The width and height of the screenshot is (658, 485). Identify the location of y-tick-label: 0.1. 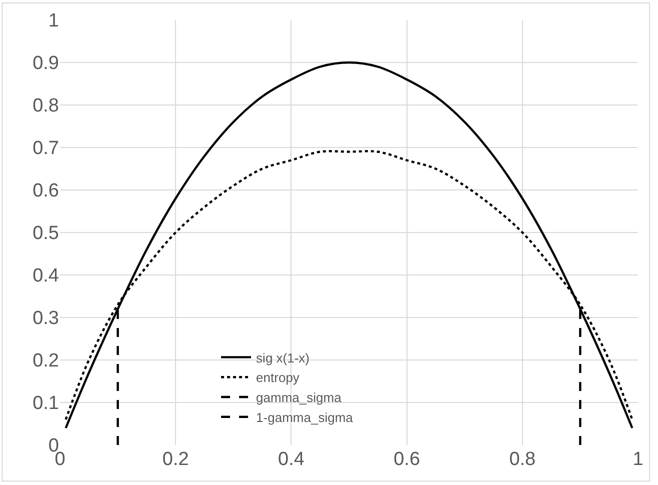
(45, 403).